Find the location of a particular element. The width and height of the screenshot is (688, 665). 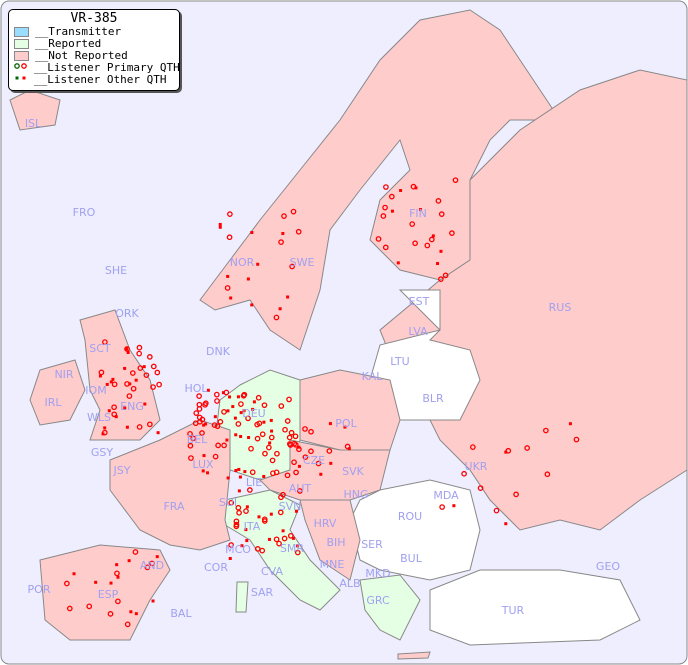

country-label-fra: FRA is located at coordinates (174, 506).